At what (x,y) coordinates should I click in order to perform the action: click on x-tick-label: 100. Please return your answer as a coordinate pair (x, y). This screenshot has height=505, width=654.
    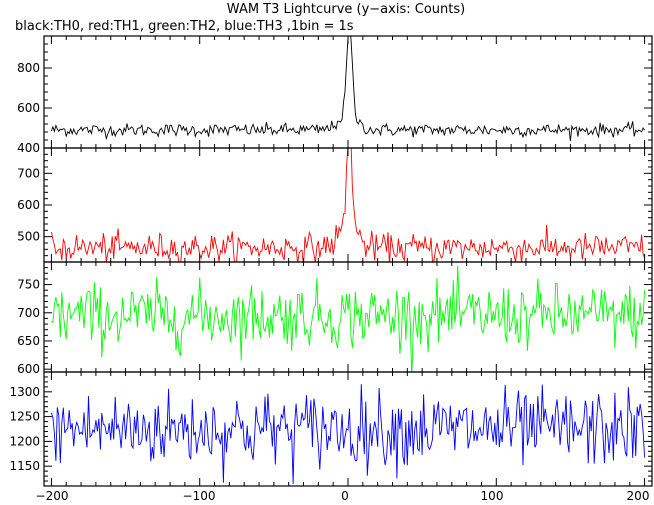
    Looking at the image, I should click on (492, 496).